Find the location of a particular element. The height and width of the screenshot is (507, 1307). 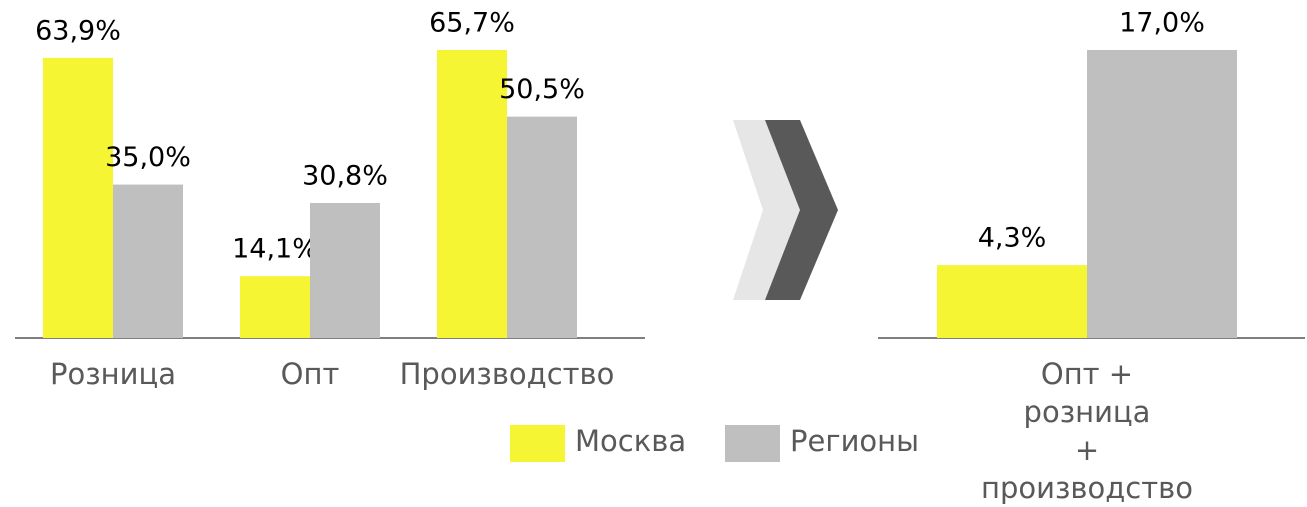

value-label: 30,8% is located at coordinates (345, 175).